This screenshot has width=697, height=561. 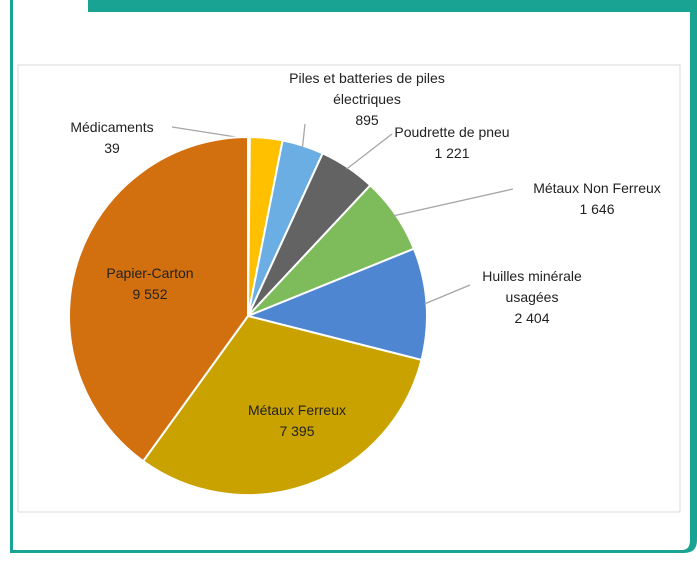 What do you see at coordinates (452, 132) in the screenshot?
I see `data-label-name: Poudrette de pneu` at bounding box center [452, 132].